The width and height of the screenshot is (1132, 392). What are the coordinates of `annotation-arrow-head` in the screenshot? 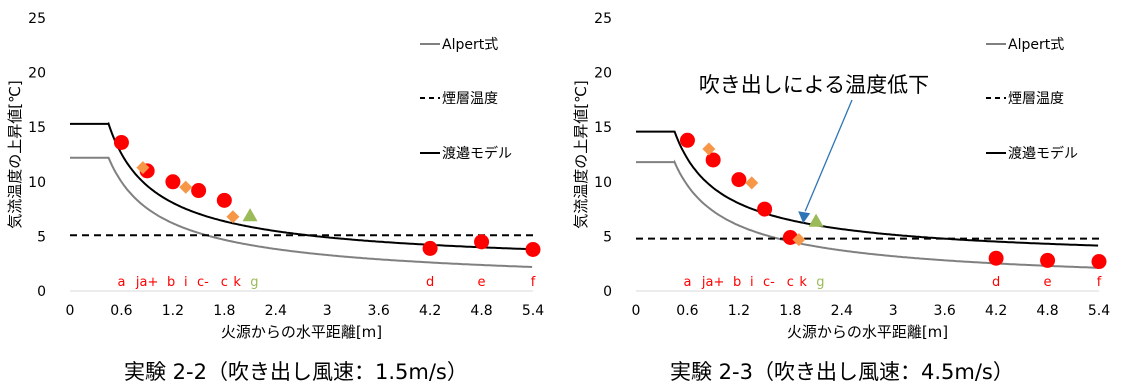 It's located at (804, 217).